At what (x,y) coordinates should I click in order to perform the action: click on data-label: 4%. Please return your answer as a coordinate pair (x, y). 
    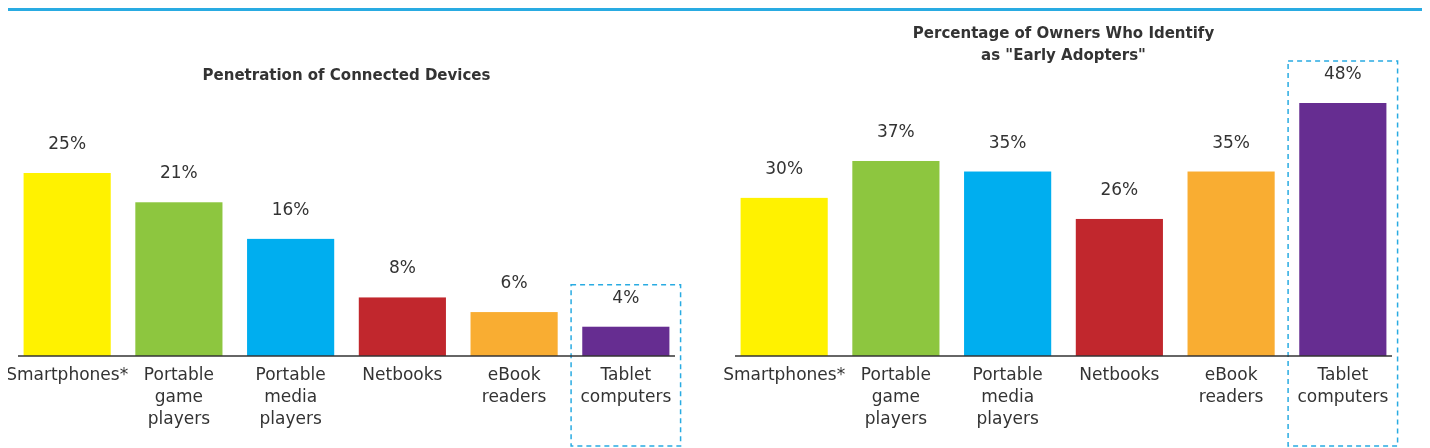
    Looking at the image, I should click on (626, 296).